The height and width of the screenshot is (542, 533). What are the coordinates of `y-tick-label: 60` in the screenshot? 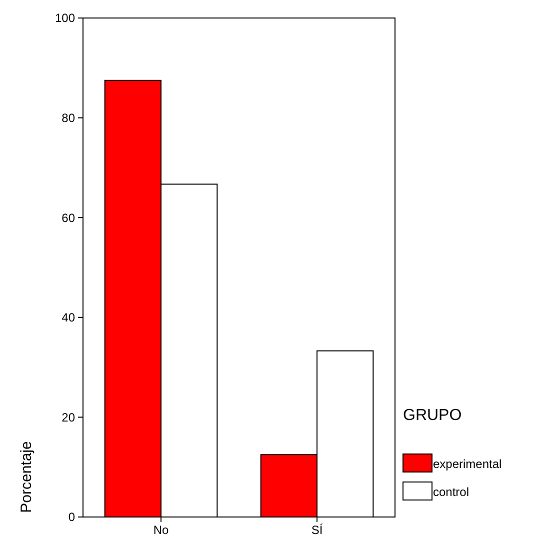 It's located at (69, 217).